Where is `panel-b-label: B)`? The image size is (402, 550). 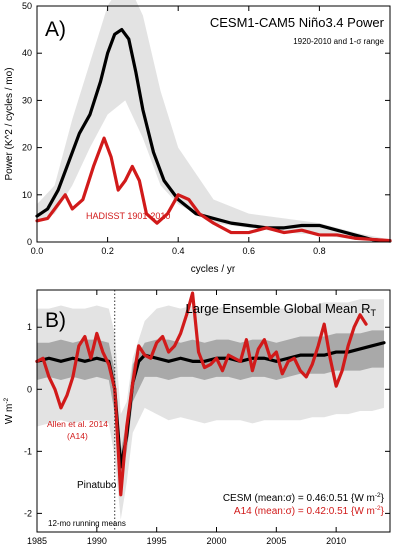
panel-b-label: B) is located at coordinates (55, 320).